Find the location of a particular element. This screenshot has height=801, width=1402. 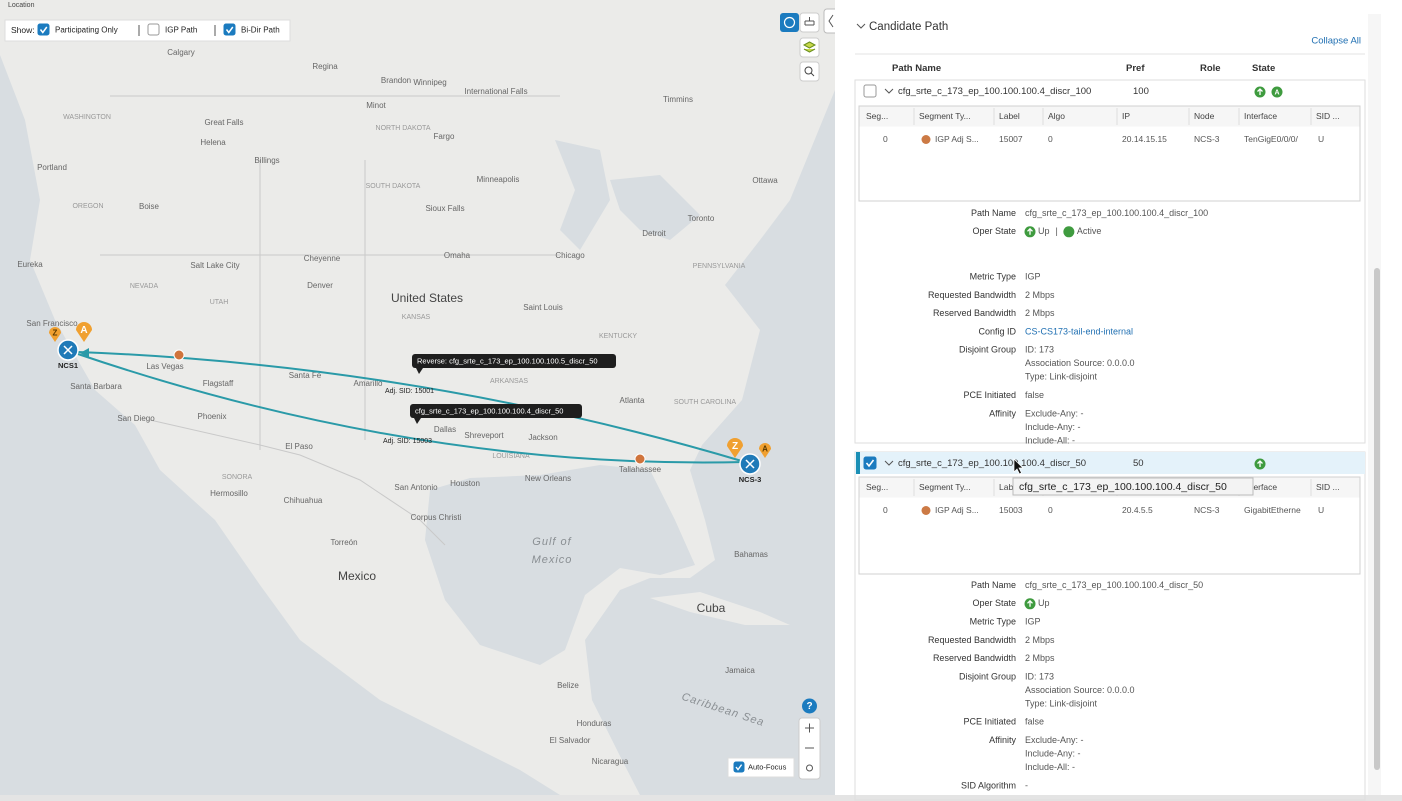

detail-value: IGP is located at coordinates (1033, 621).